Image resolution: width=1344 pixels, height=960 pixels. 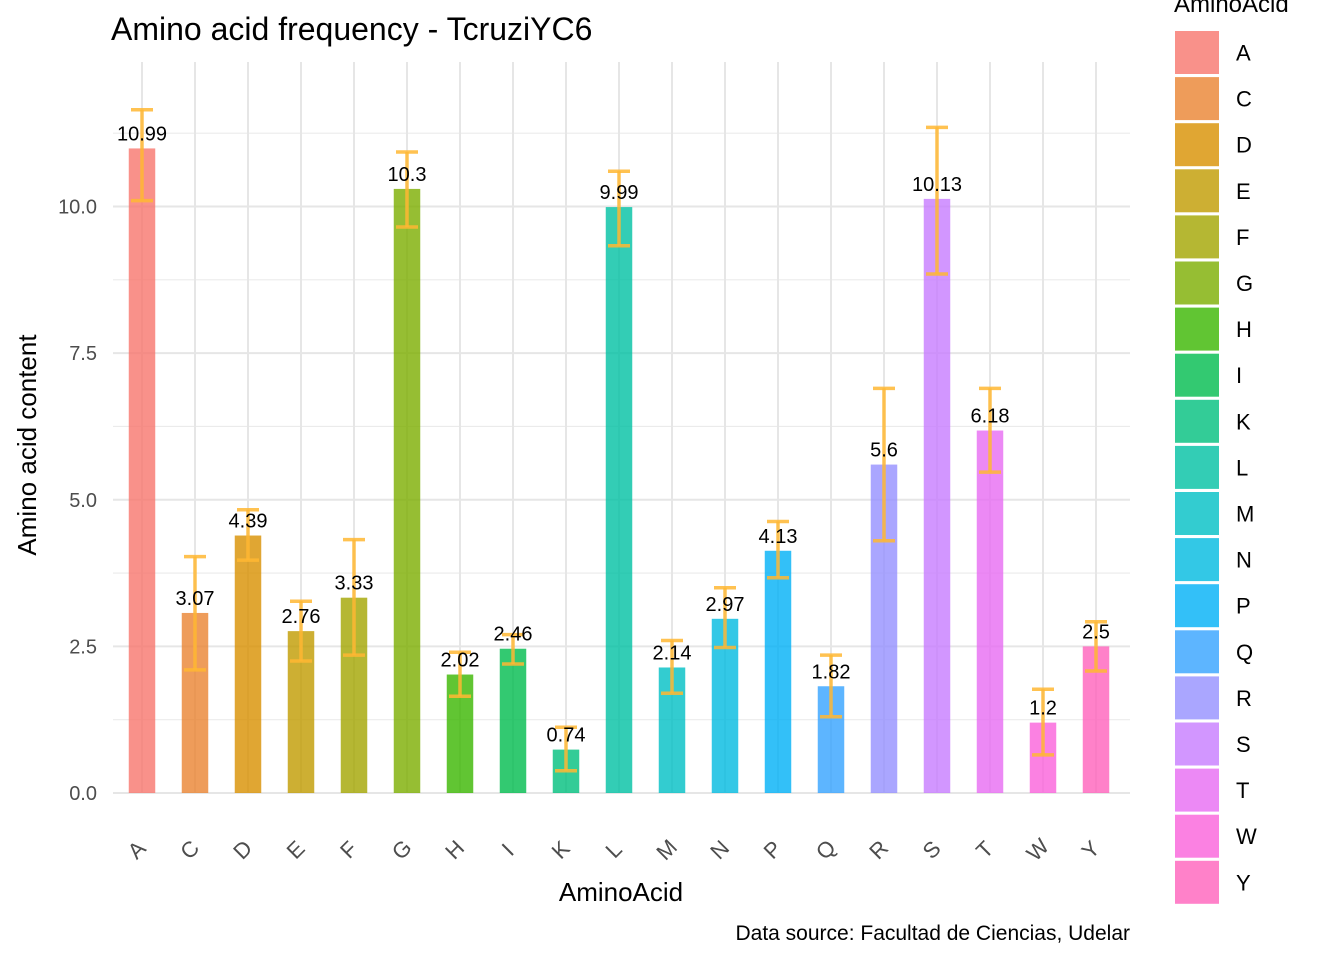 I want to click on legend-item-S: S, so click(x=1213, y=744).